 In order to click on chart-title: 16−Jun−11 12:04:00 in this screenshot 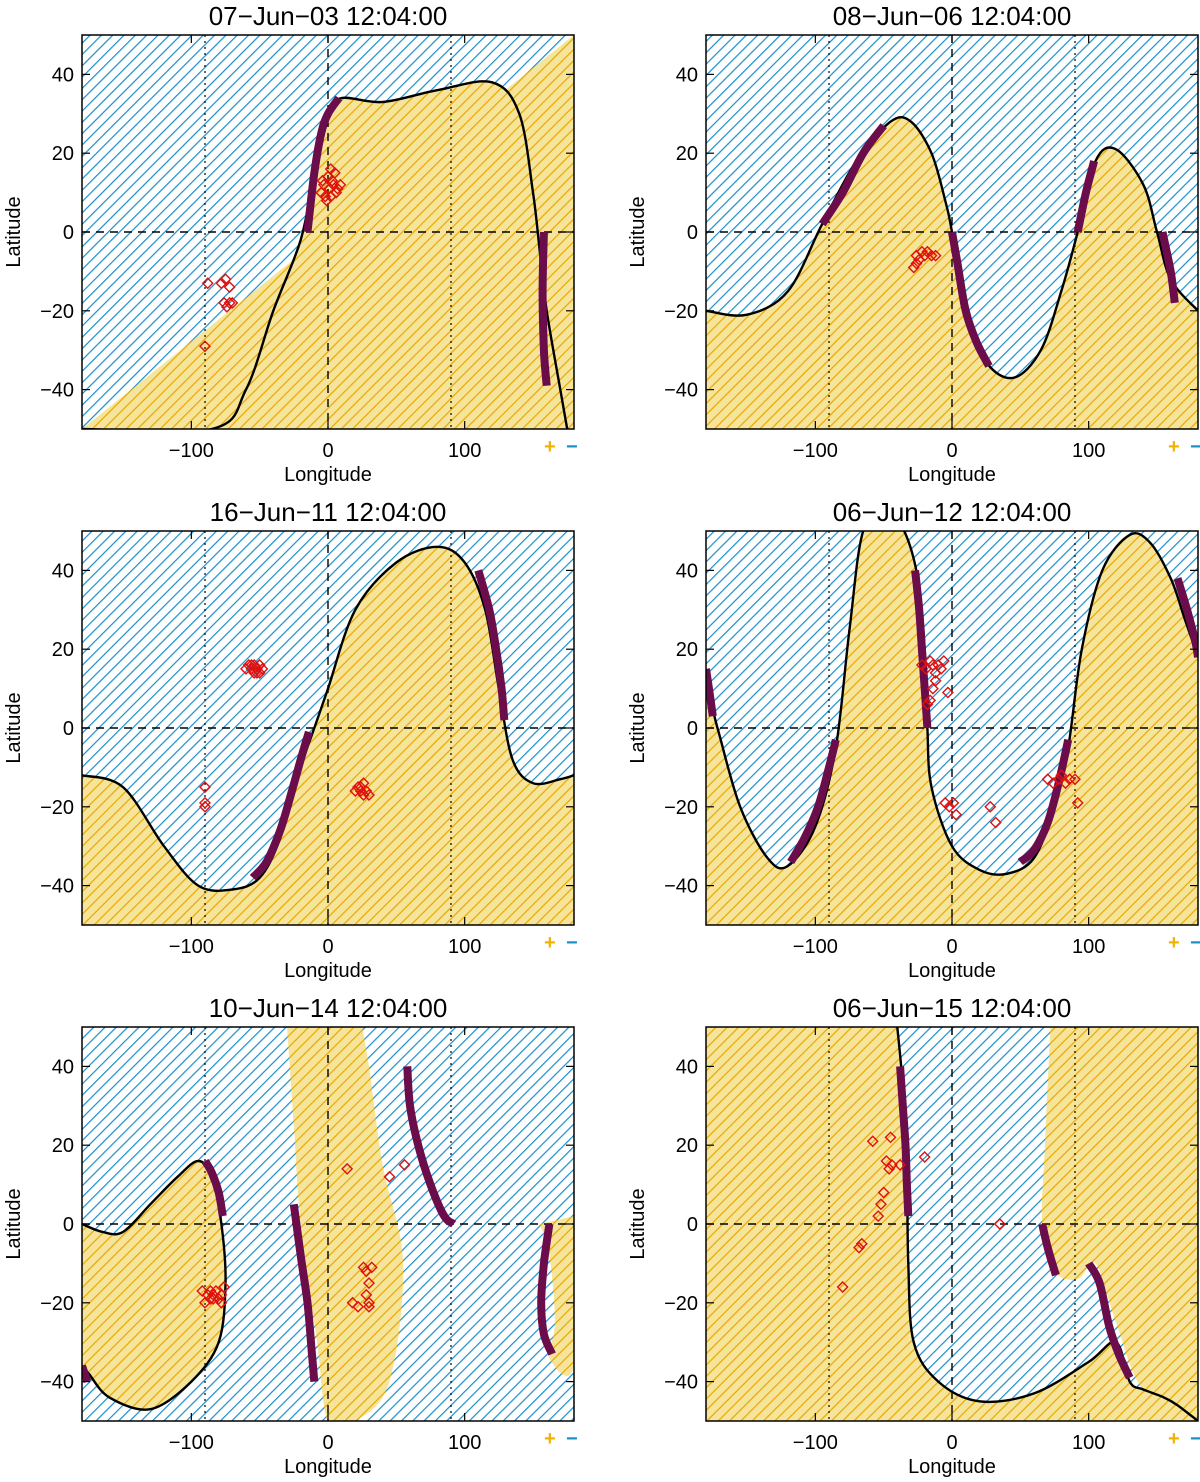, I will do `click(328, 512)`.